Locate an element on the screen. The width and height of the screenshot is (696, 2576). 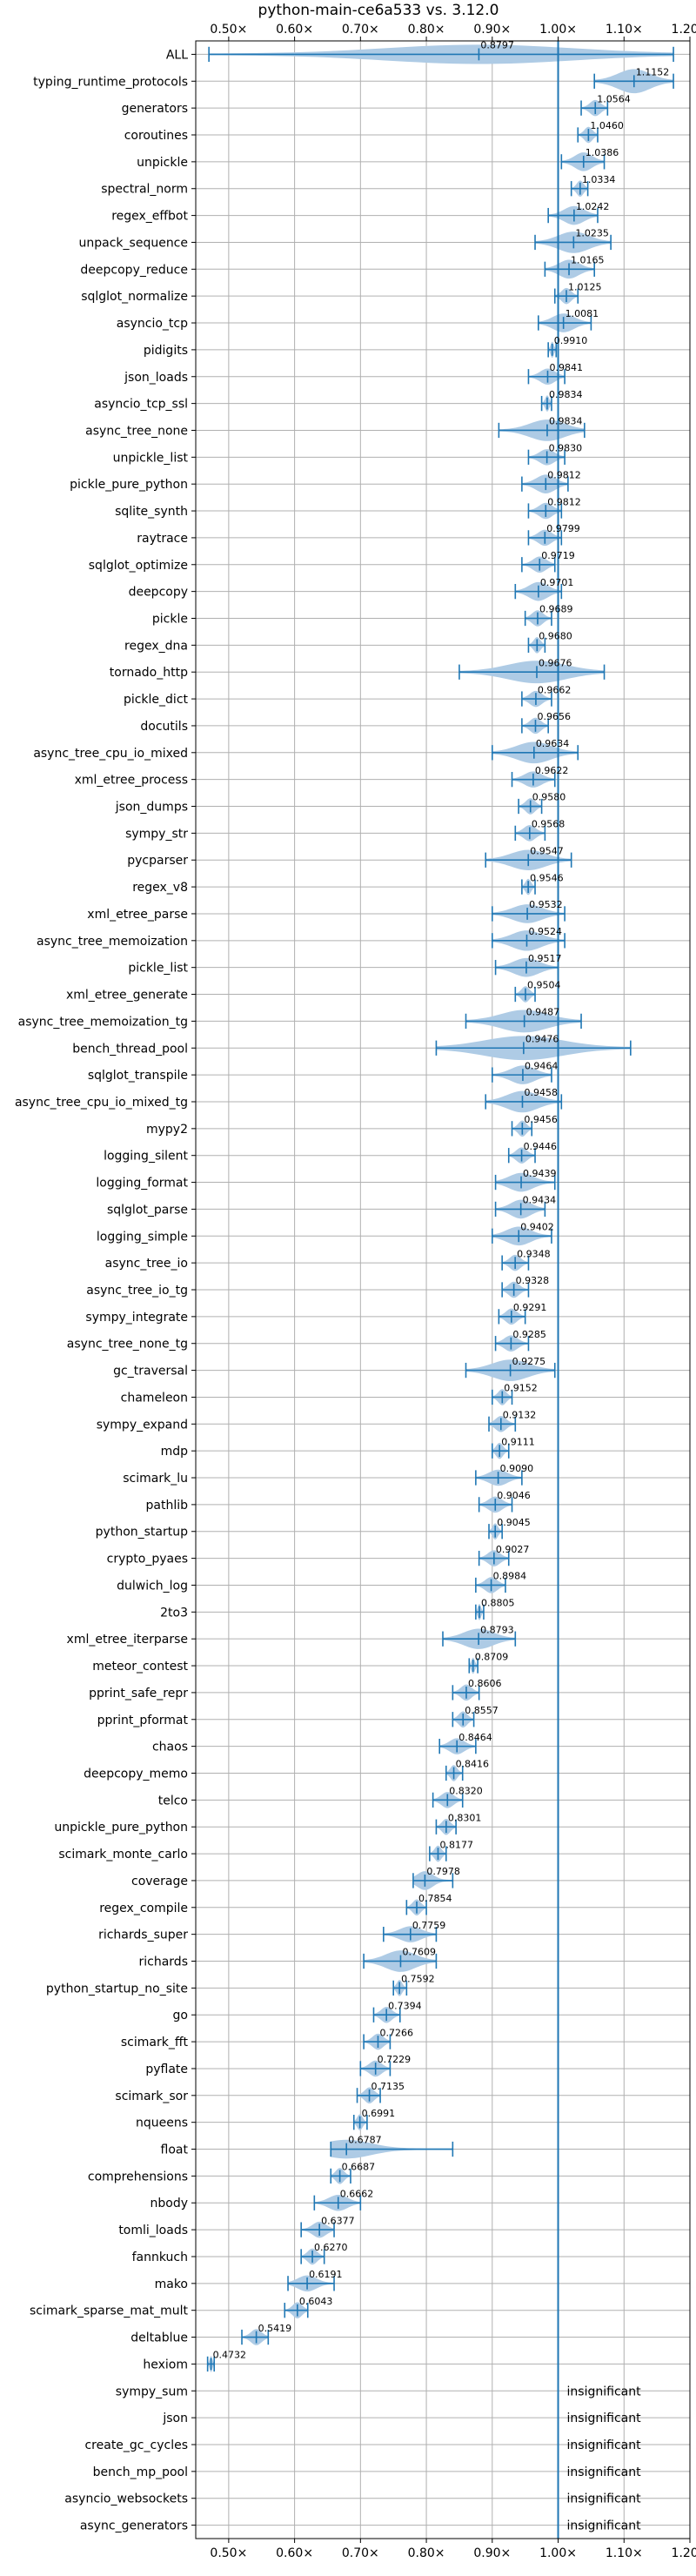
benchmark-label: fannkuch is located at coordinates (160, 2257).